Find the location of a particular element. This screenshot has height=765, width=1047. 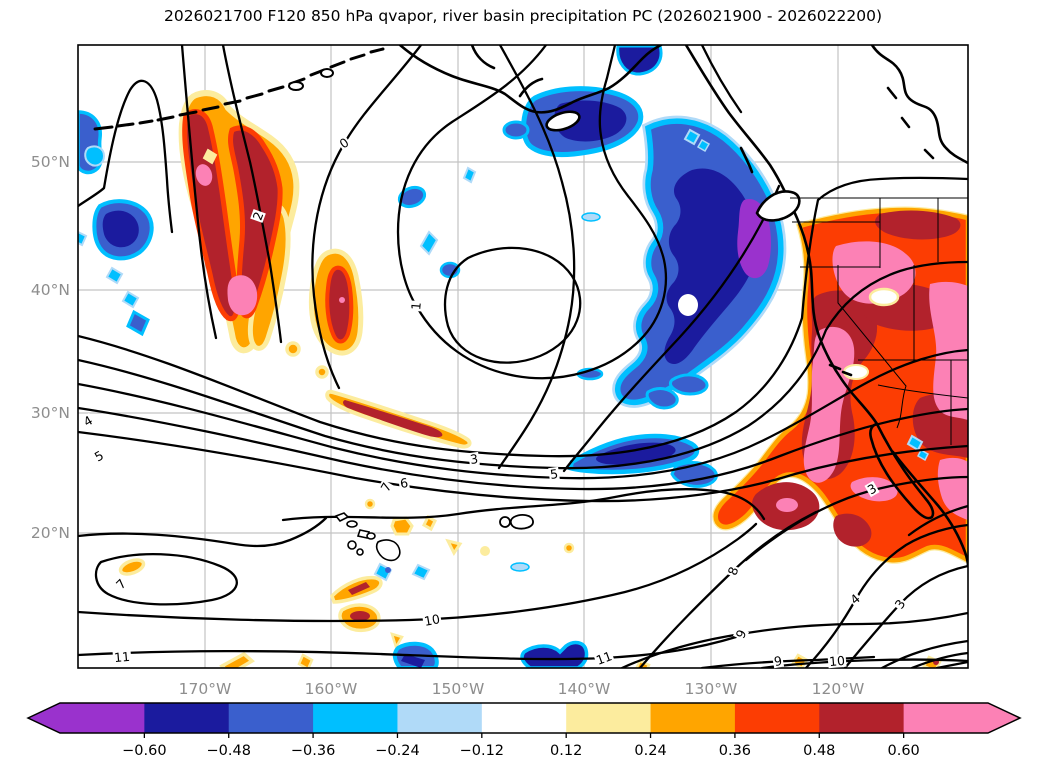

colorbar-tick-label: −0.24 is located at coordinates (397, 751).